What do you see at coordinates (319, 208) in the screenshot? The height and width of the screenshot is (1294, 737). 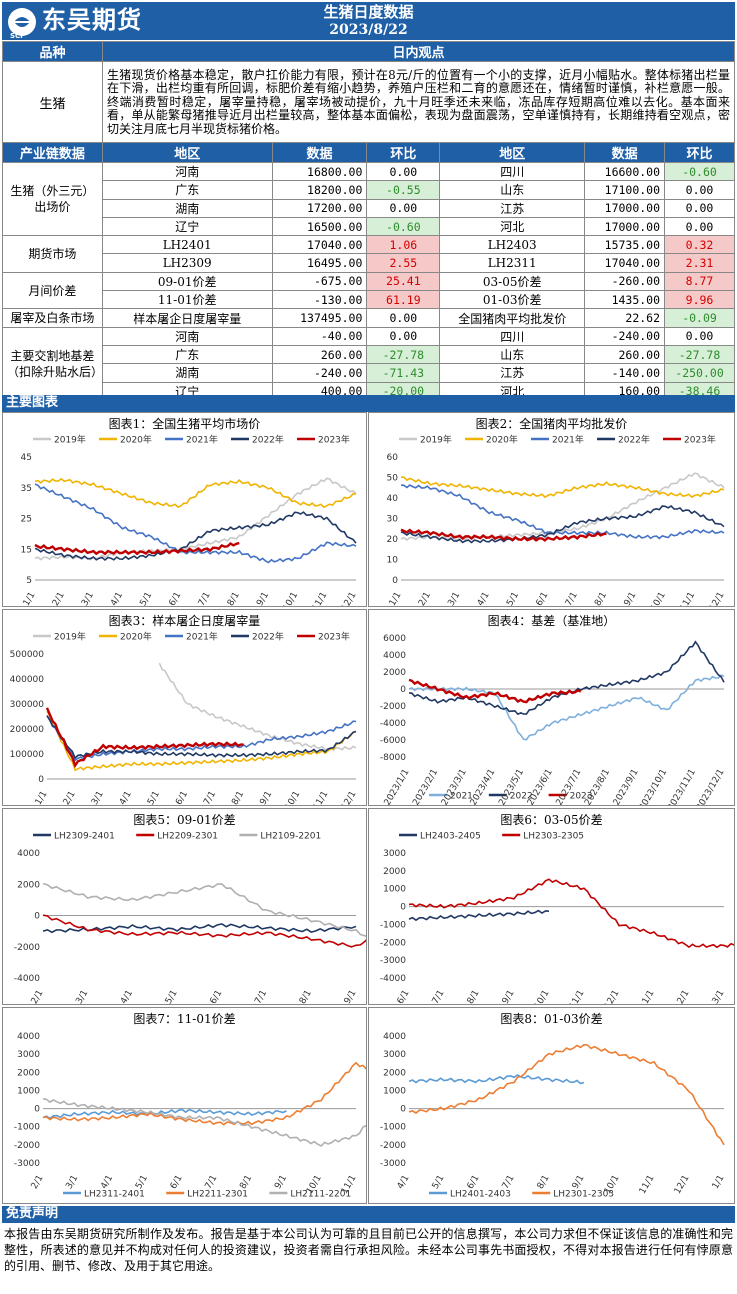 I see `cell-value: 17200.00` at bounding box center [319, 208].